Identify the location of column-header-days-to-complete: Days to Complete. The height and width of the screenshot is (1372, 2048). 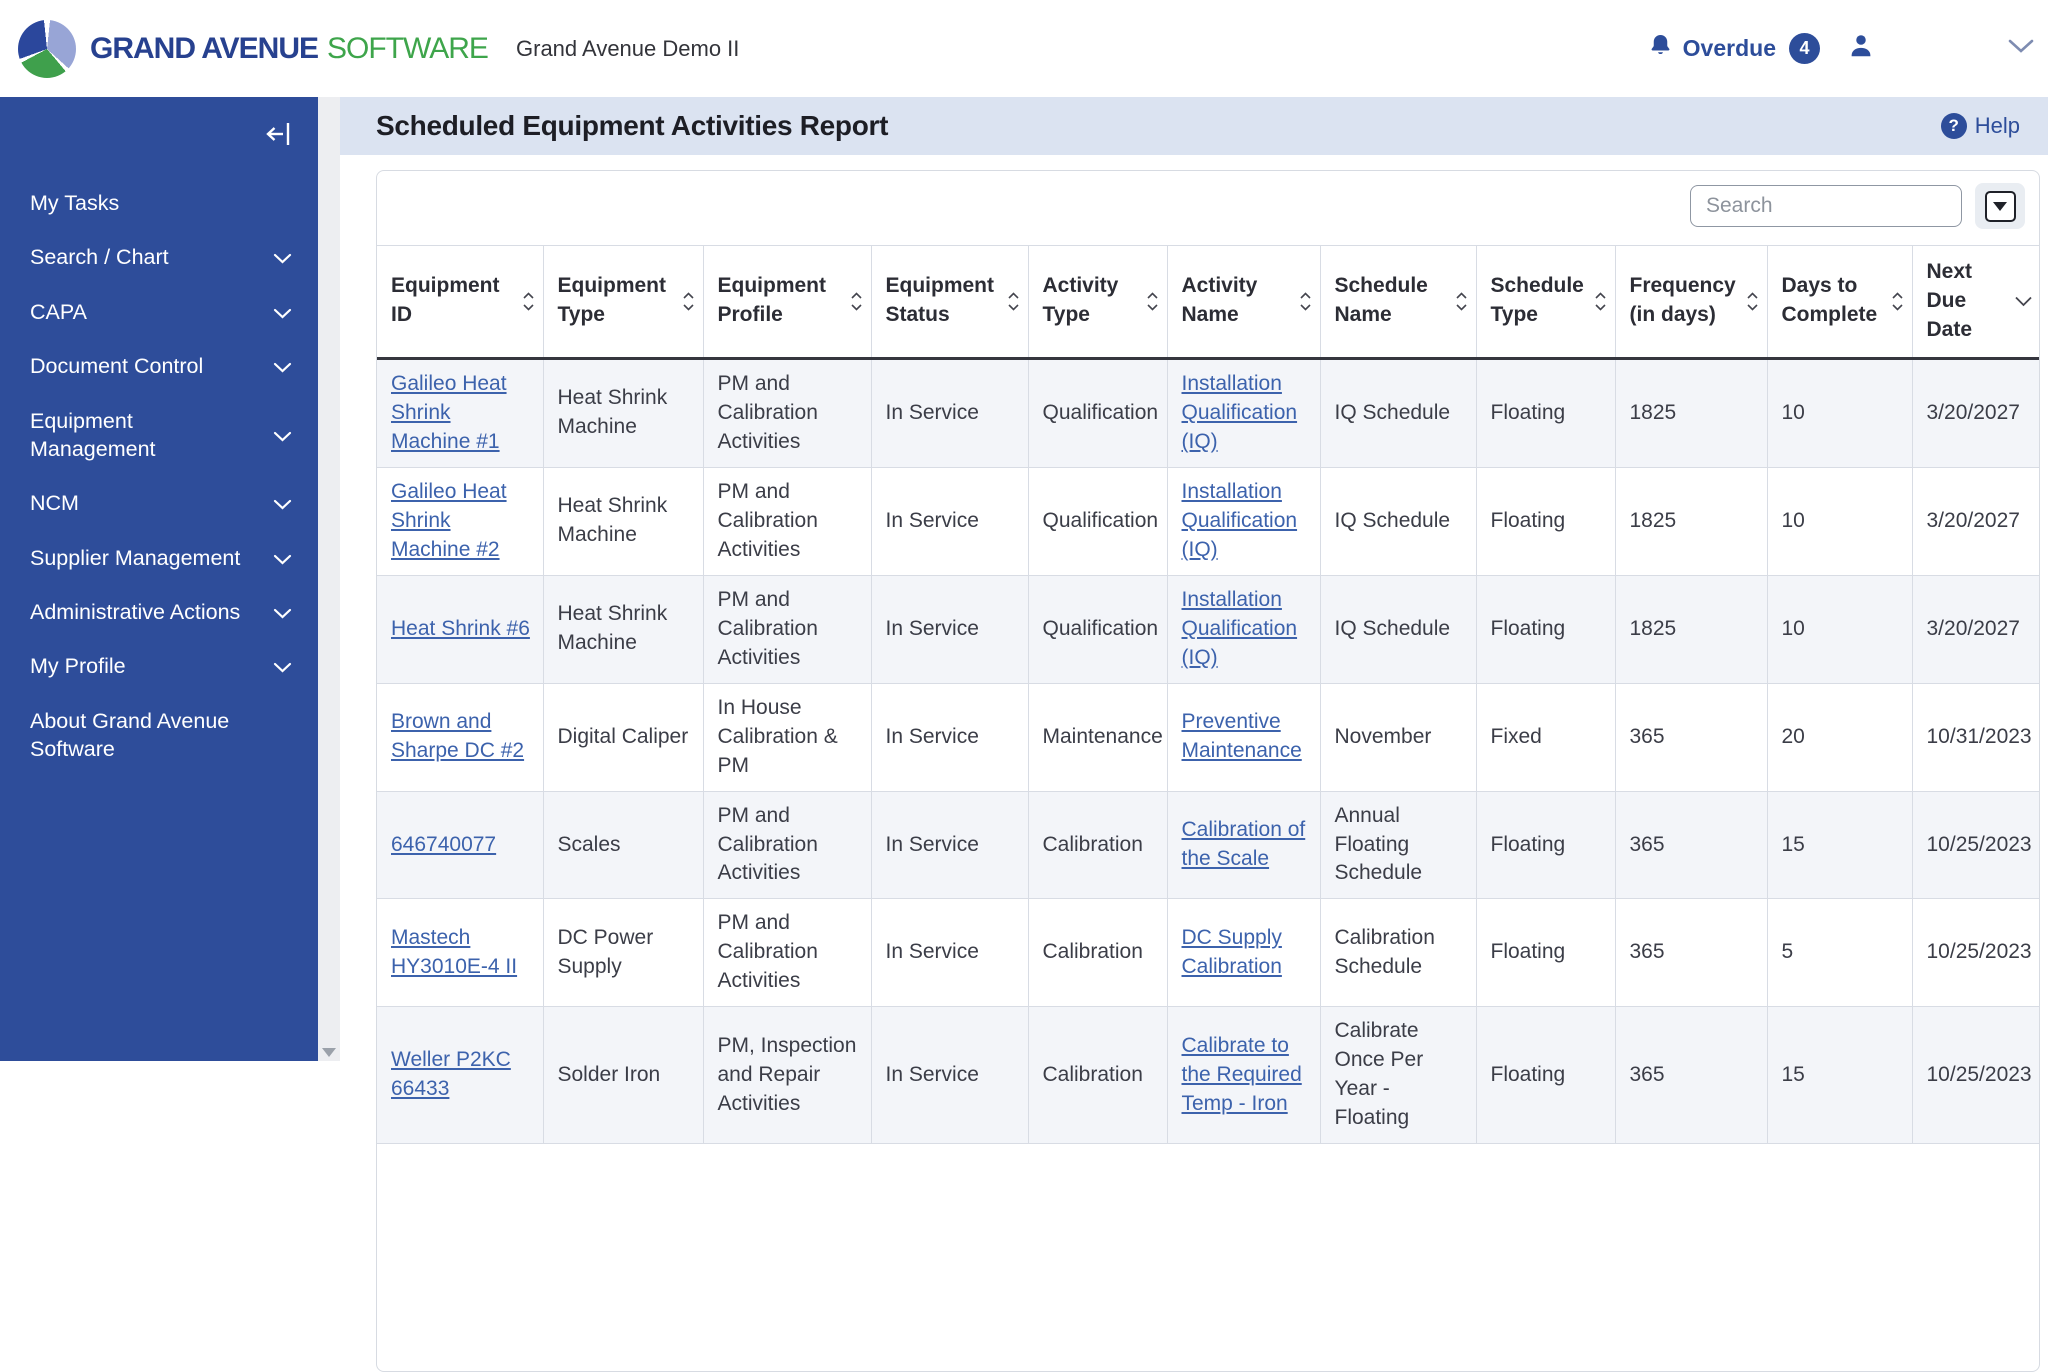
(1840, 302).